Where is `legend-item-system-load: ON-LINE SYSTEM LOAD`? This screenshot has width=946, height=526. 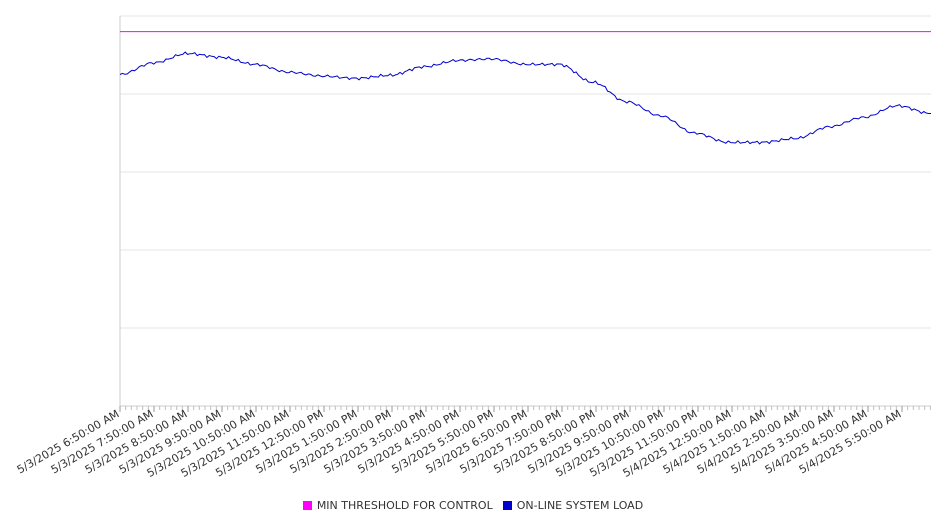 legend-item-system-load: ON-LINE SYSTEM LOAD is located at coordinates (573, 505).